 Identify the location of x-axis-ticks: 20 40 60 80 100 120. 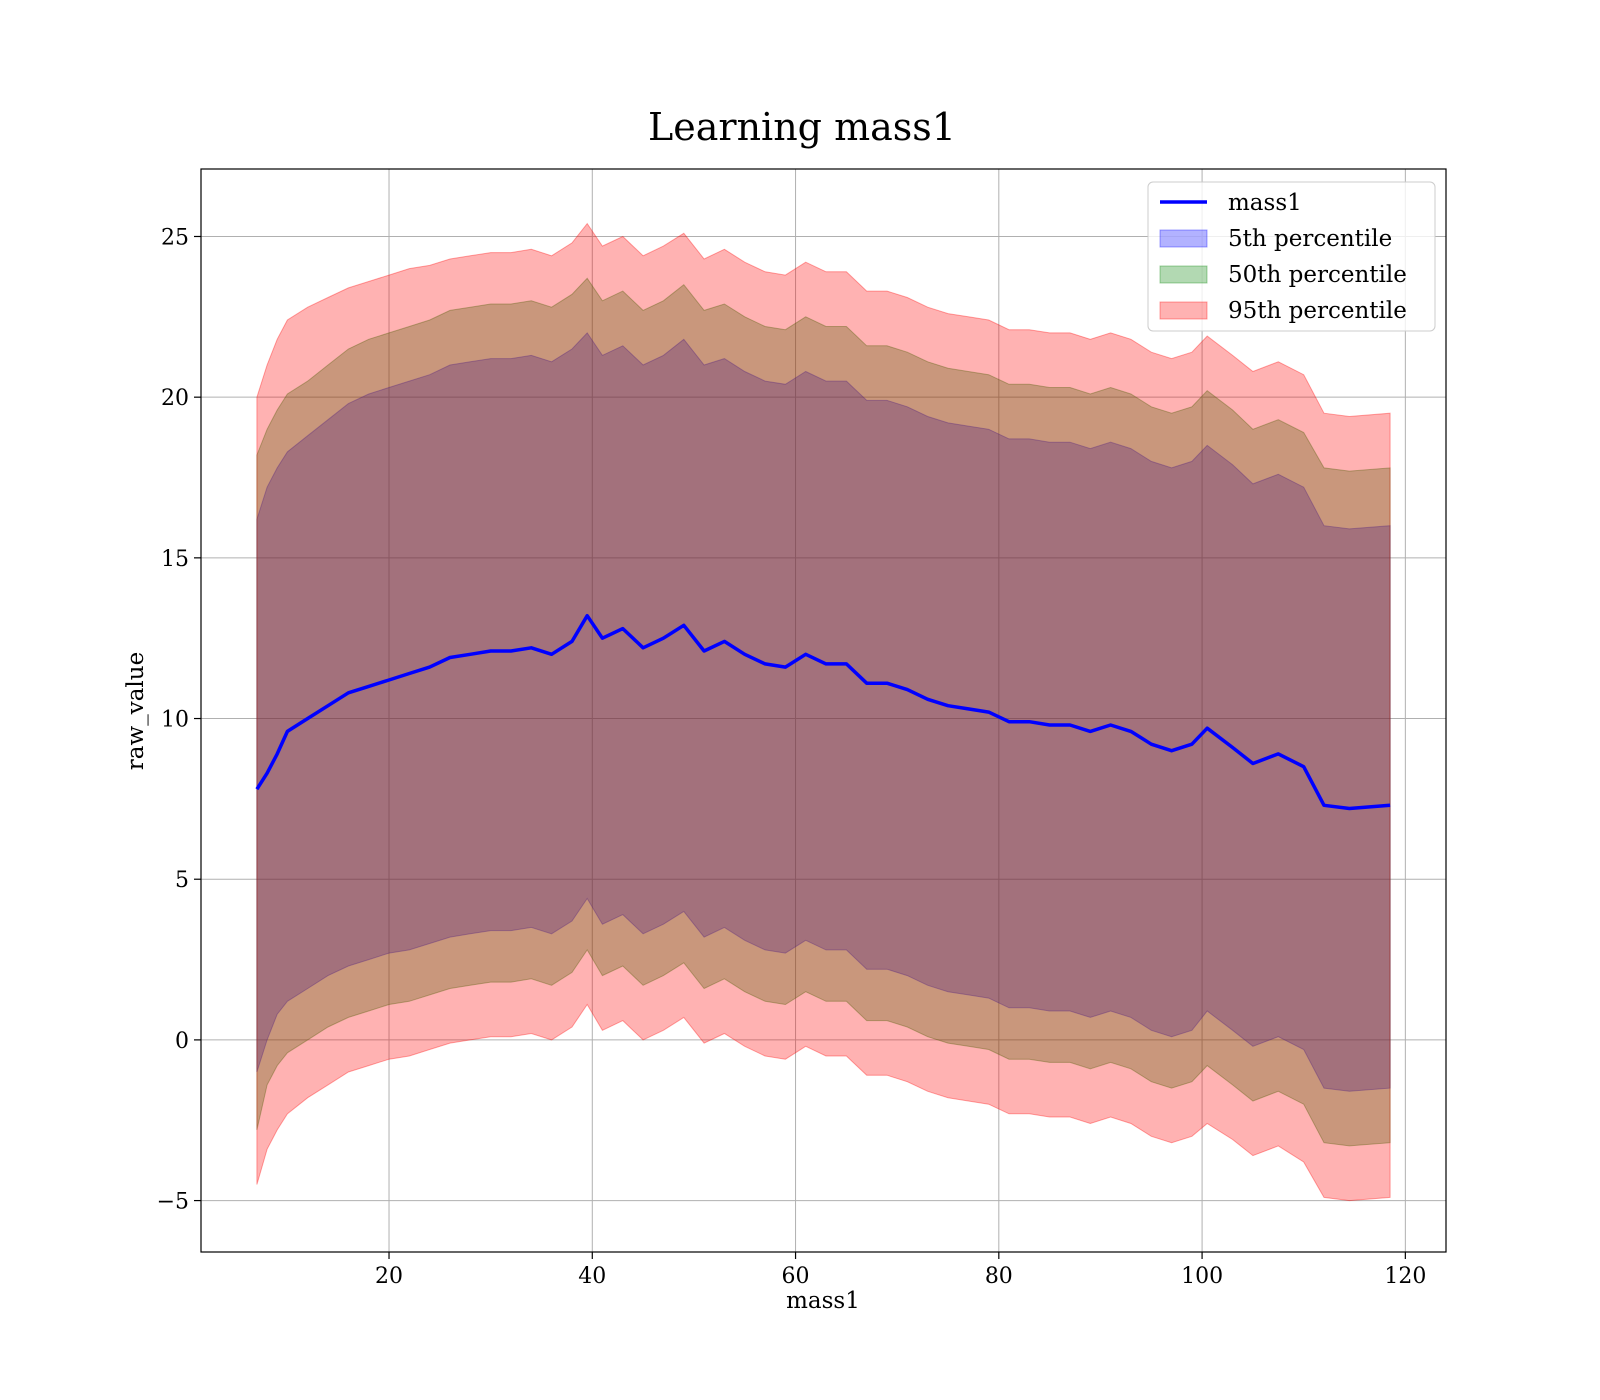
(900, 1270).